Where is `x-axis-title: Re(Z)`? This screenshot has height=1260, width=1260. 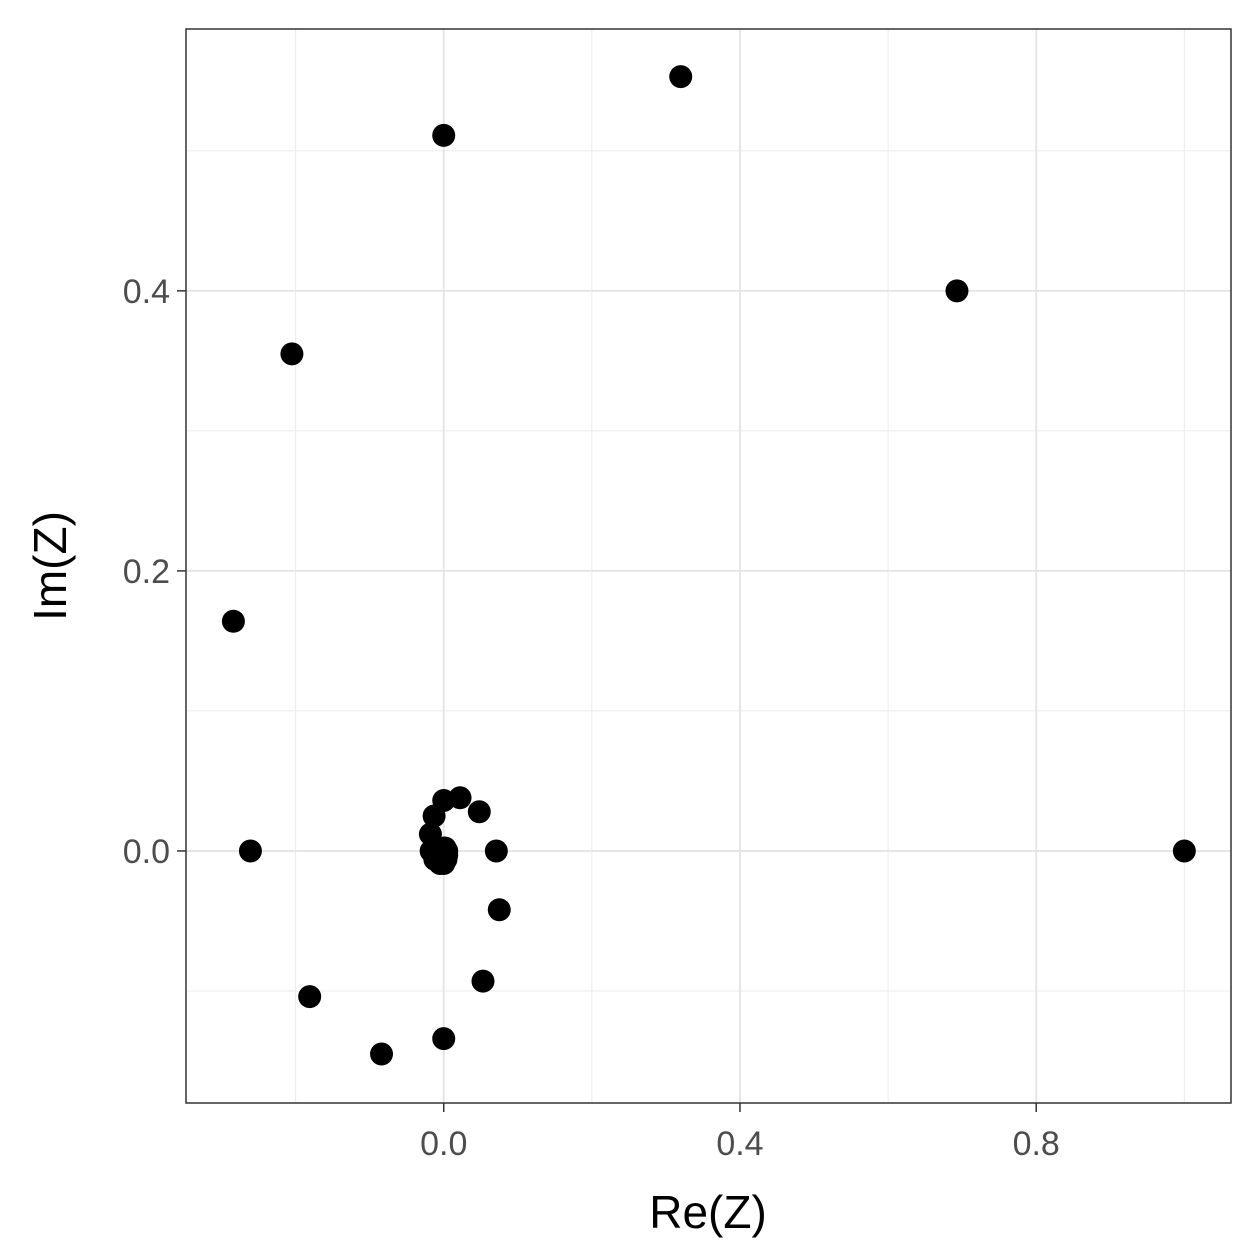
x-axis-title: Re(Z) is located at coordinates (708, 1212).